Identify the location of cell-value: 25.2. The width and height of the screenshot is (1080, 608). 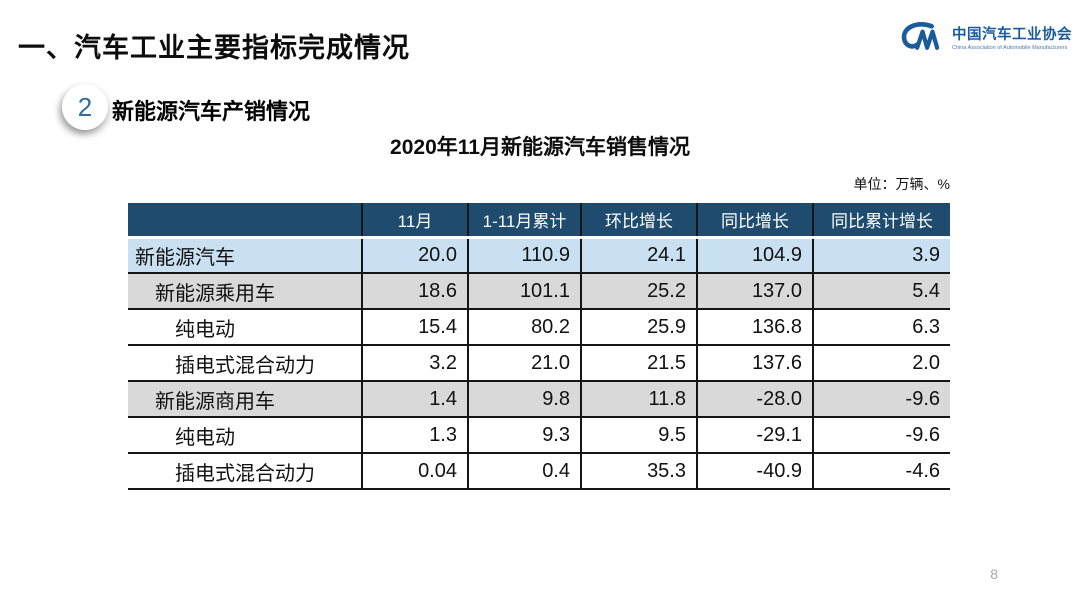
(638, 290).